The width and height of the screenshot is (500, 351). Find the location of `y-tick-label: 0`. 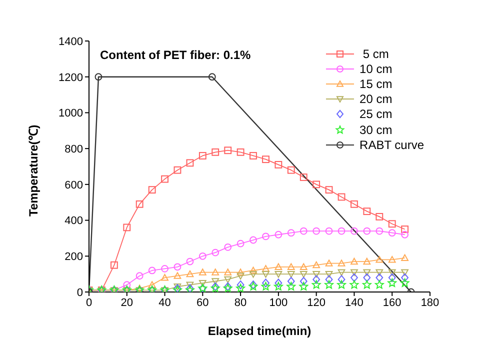

y-tick-label: 0 is located at coordinates (79, 292).